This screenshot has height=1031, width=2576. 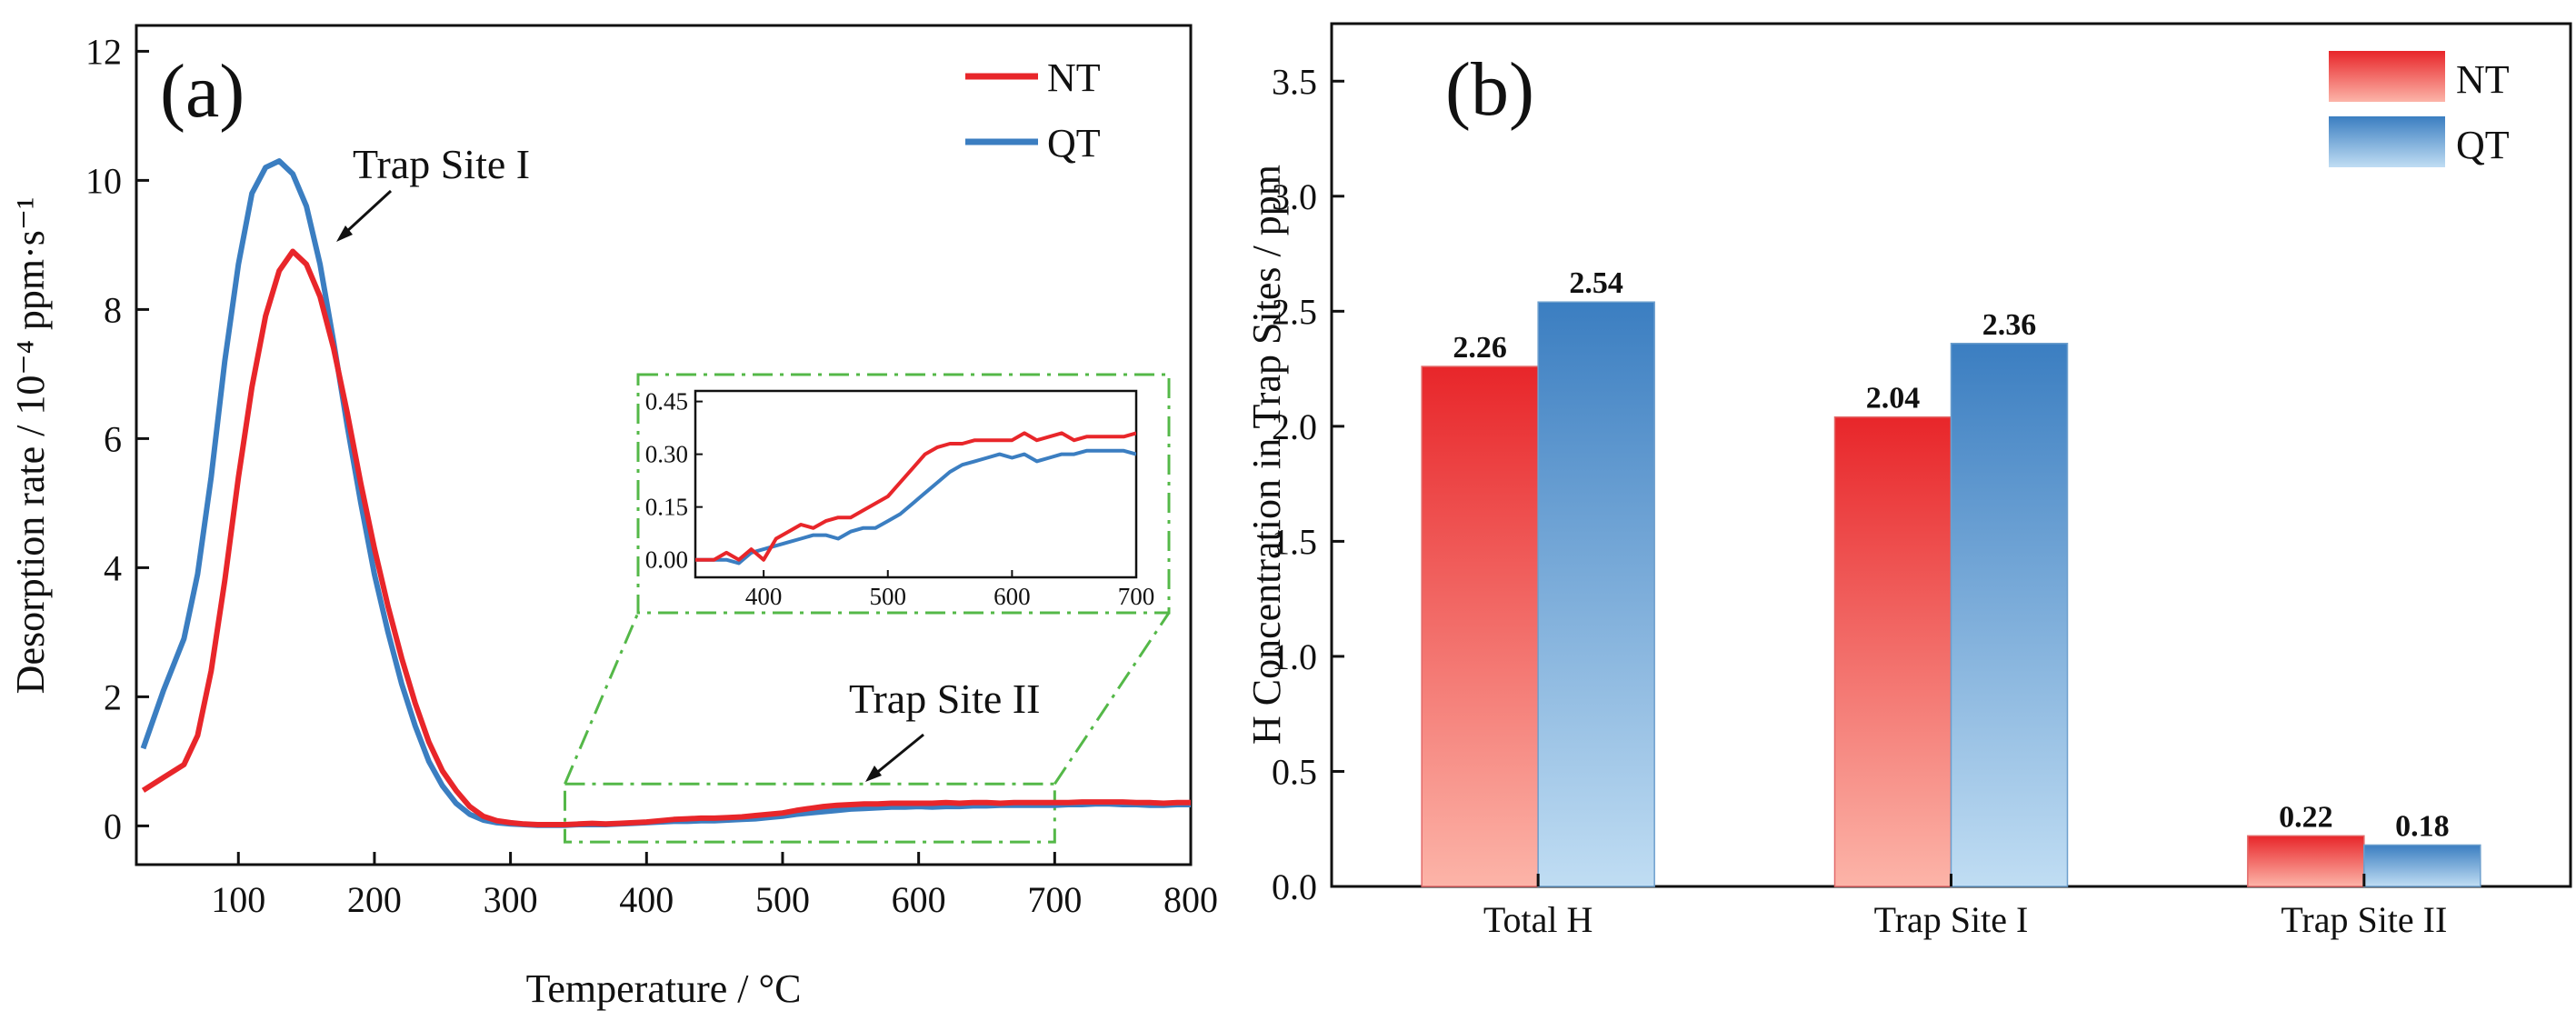 What do you see at coordinates (2306, 817) in the screenshot?
I see `value-label-nt-trap-site-ii: 0.22` at bounding box center [2306, 817].